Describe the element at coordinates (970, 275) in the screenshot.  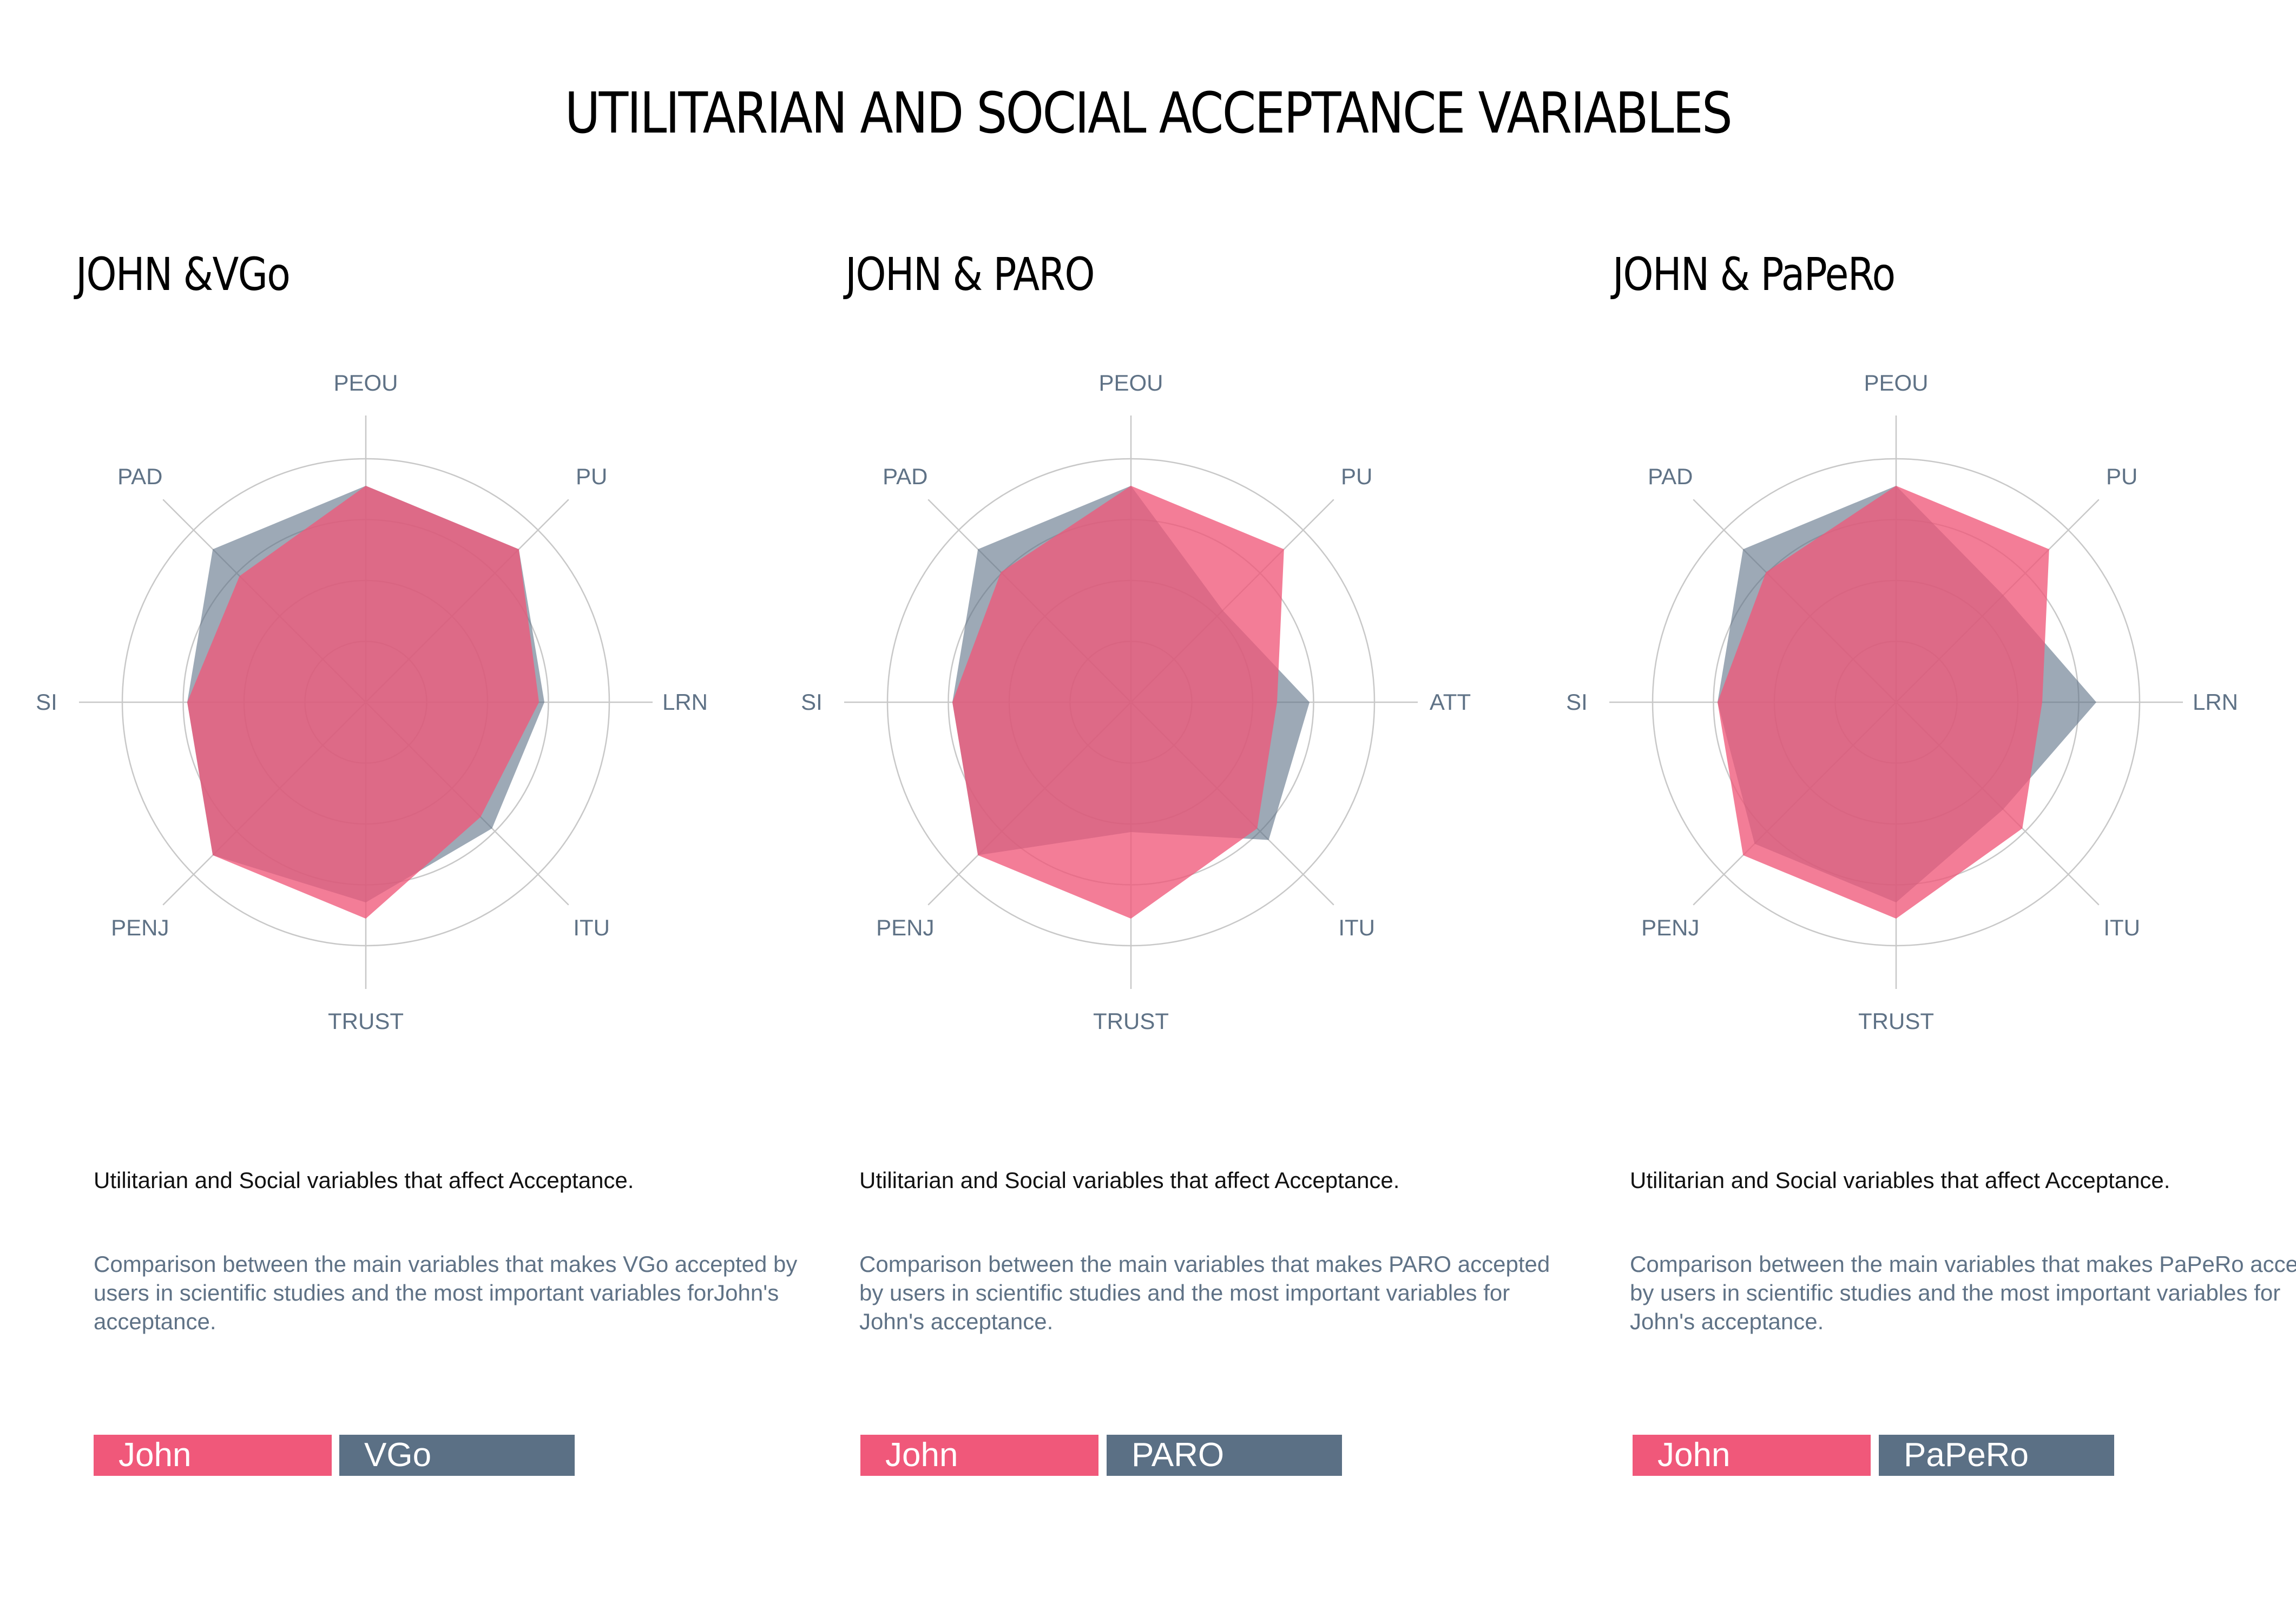
I see `panel-title: JOHN & PARO` at that location.